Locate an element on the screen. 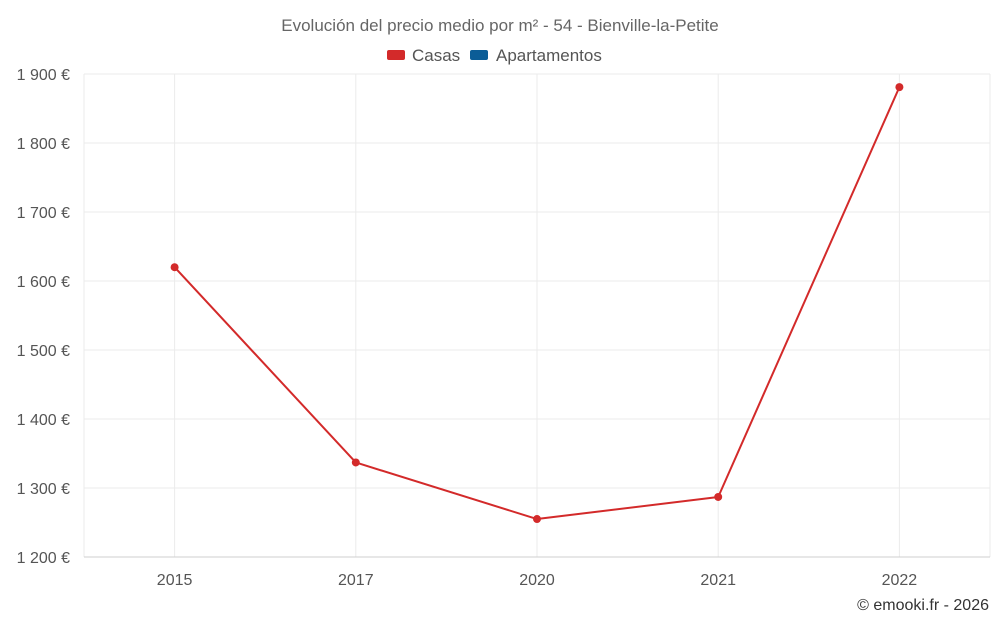  legend-item-apartamentos: Apartamentos is located at coordinates (536, 55).